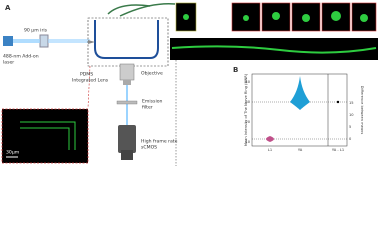 Image resolution: width=378 pixels, height=240 pixels. What do you see at coordinates (350, 139) in the screenshot?
I see `y2-tick-label: 0` at bounding box center [350, 139].